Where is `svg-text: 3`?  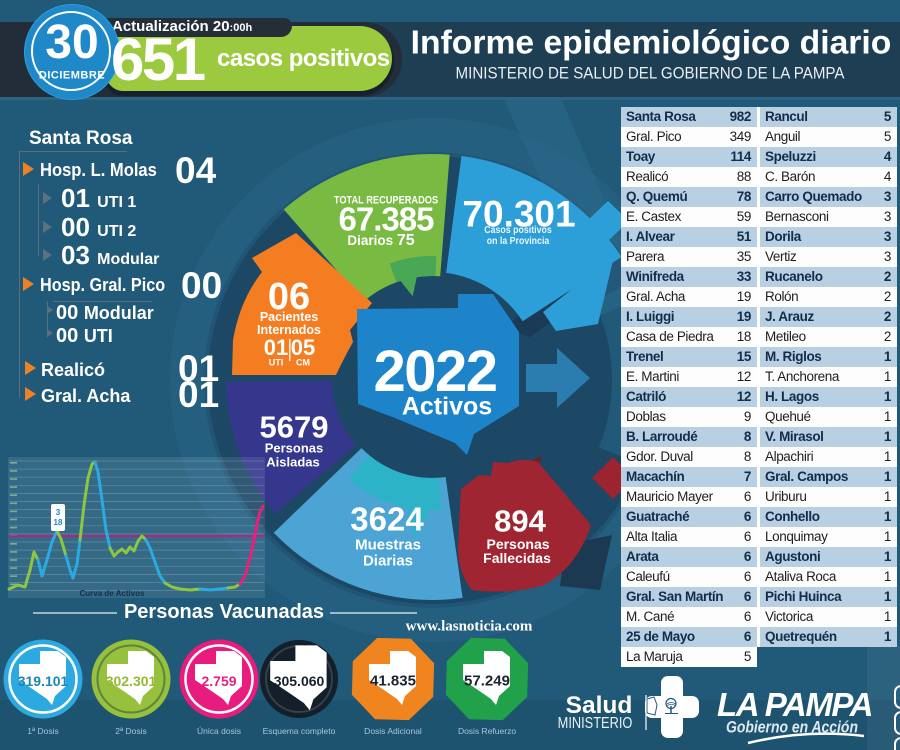
svg-text: 3 is located at coordinates (58, 512).